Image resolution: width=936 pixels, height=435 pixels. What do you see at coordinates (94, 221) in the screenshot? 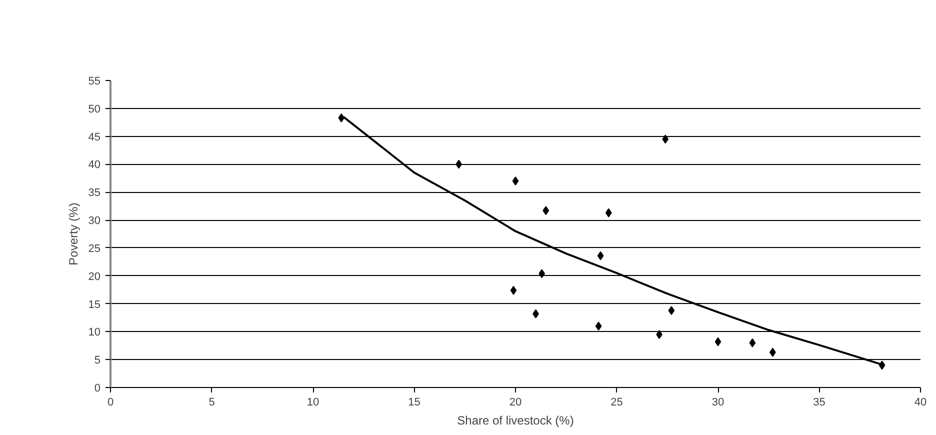
I see `y-tick-label: 30` at bounding box center [94, 221].